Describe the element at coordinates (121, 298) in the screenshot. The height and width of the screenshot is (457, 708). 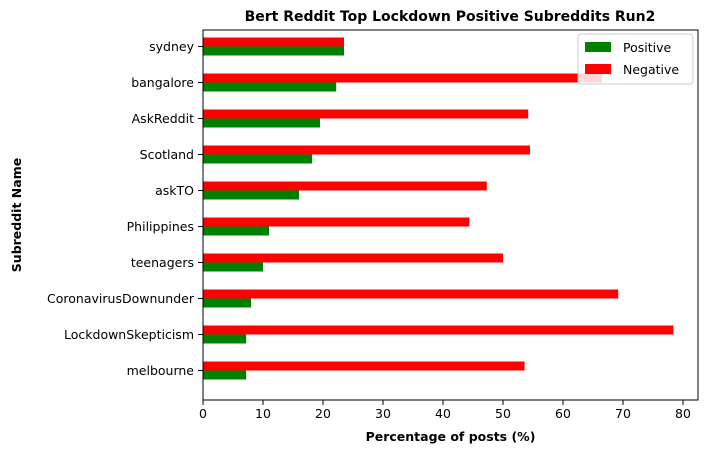
I see `y-tick-label-coronavirusdownunder: CoronavirusDownunder` at that location.